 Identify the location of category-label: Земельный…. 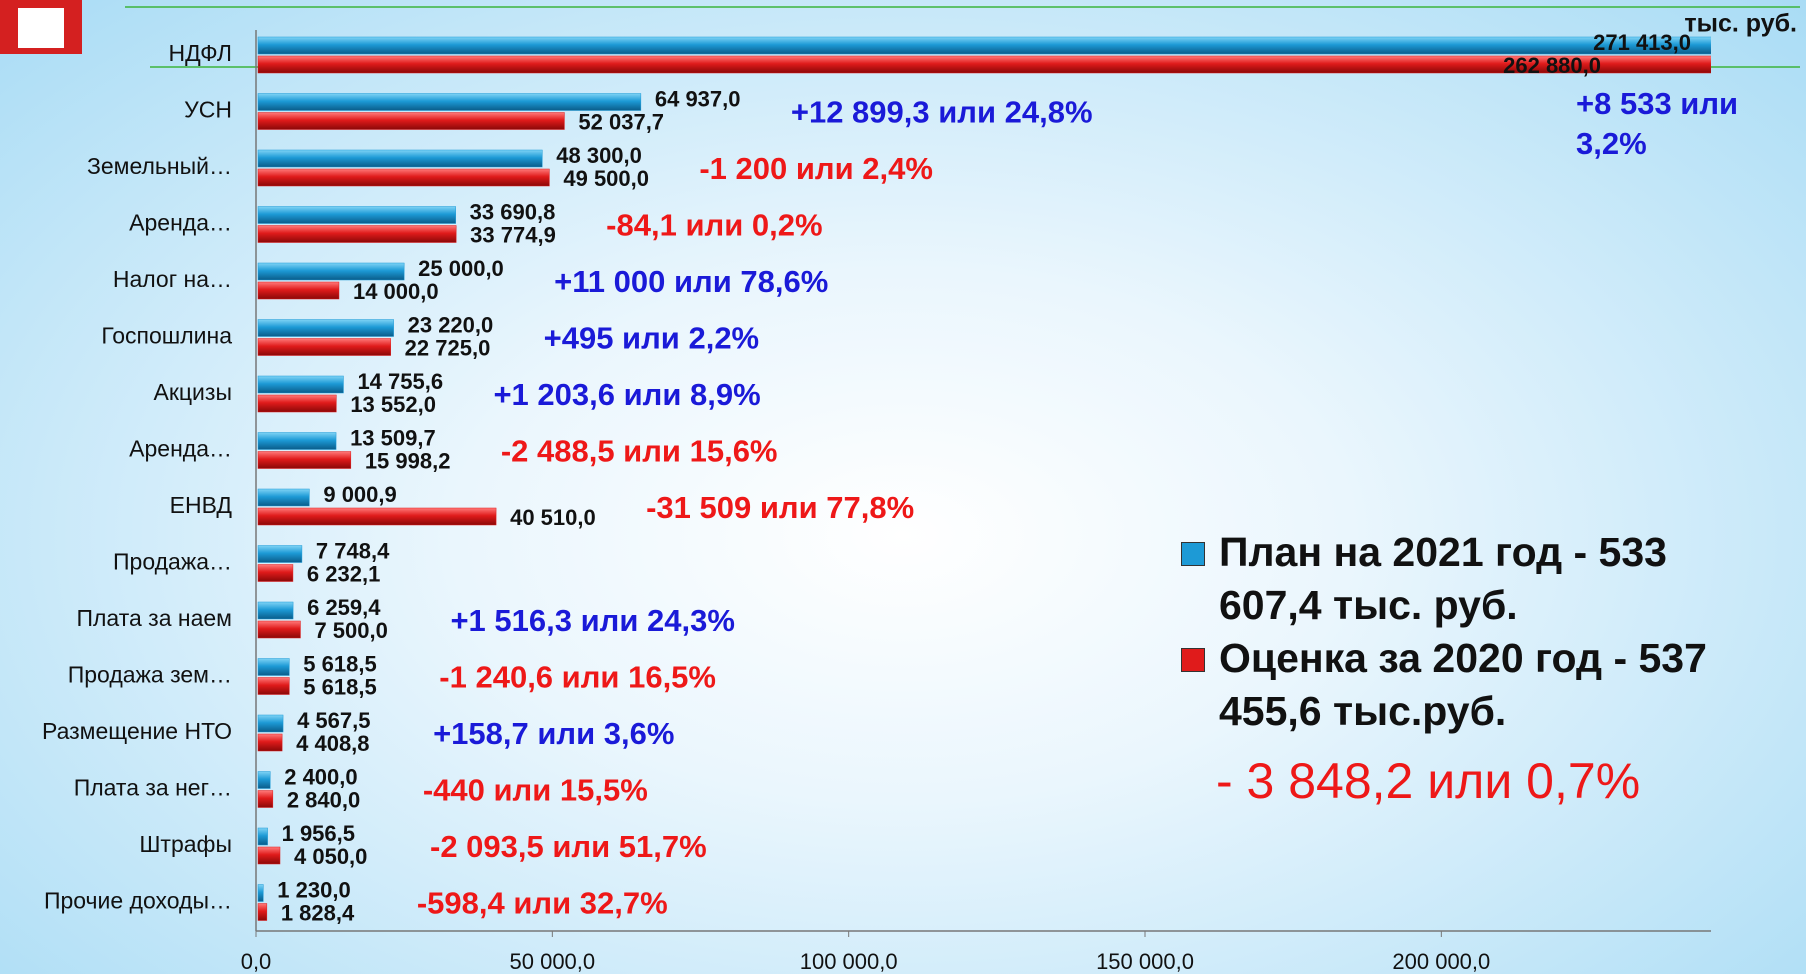
(159, 166).